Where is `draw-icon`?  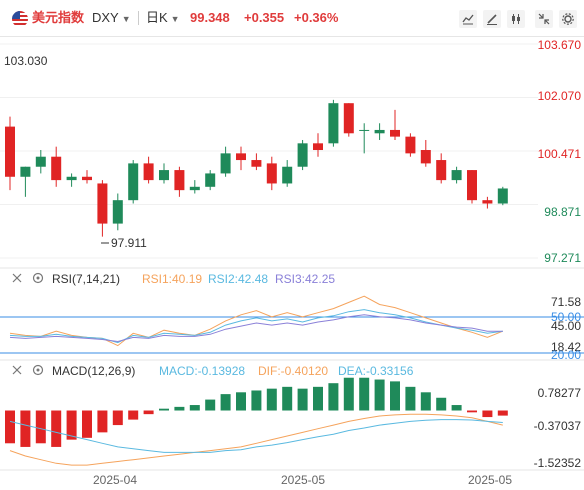
draw-icon is located at coordinates (492, 19).